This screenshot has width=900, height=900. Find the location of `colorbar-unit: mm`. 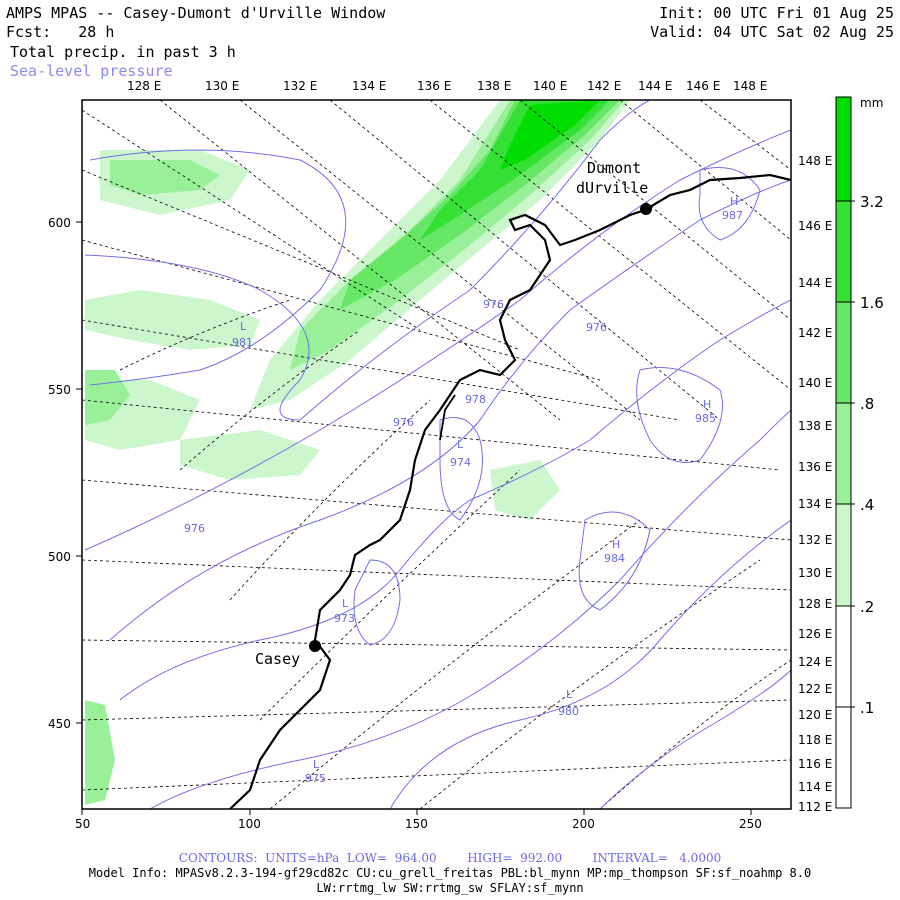

colorbar-unit: mm is located at coordinates (871, 103).